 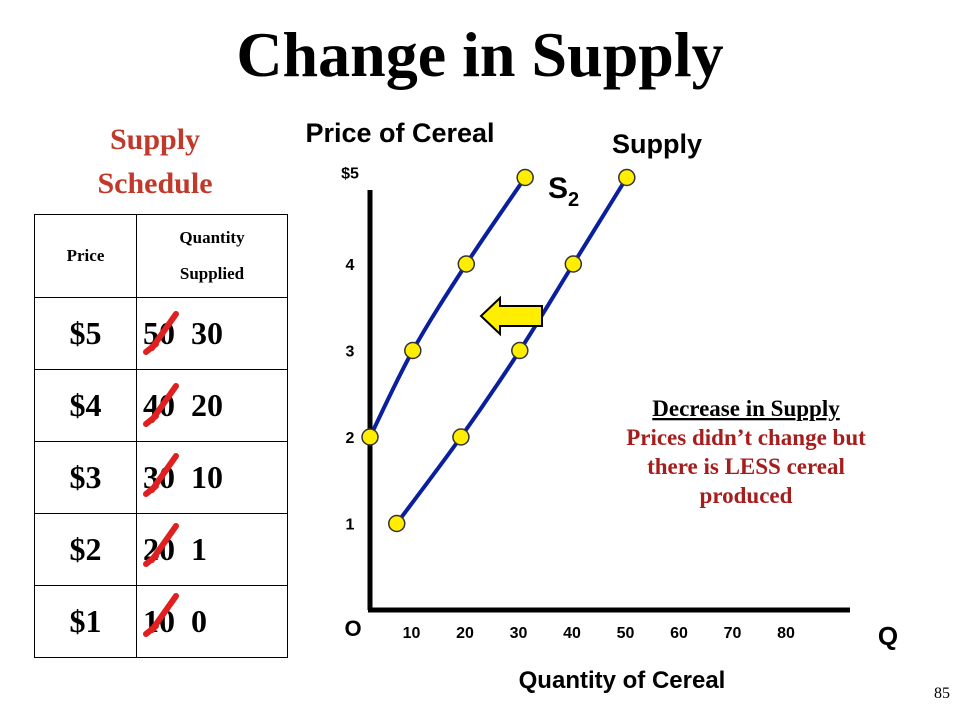 I want to click on y-tick-label: $5, so click(x=350, y=174).